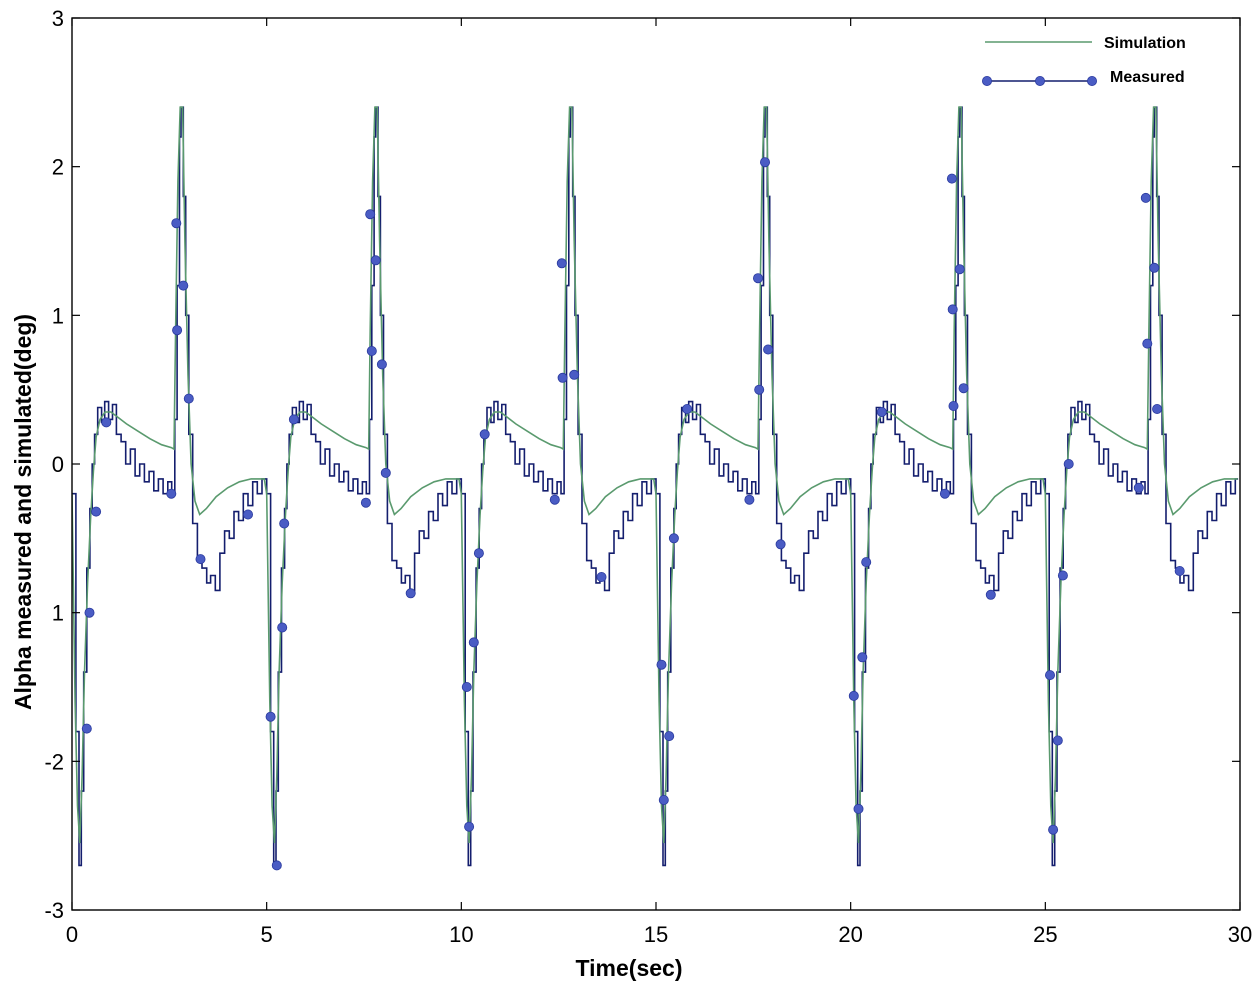  Describe the element at coordinates (23, 512) in the screenshot. I see `y-axis-title: Alpha measured and simulated(deg)` at that location.